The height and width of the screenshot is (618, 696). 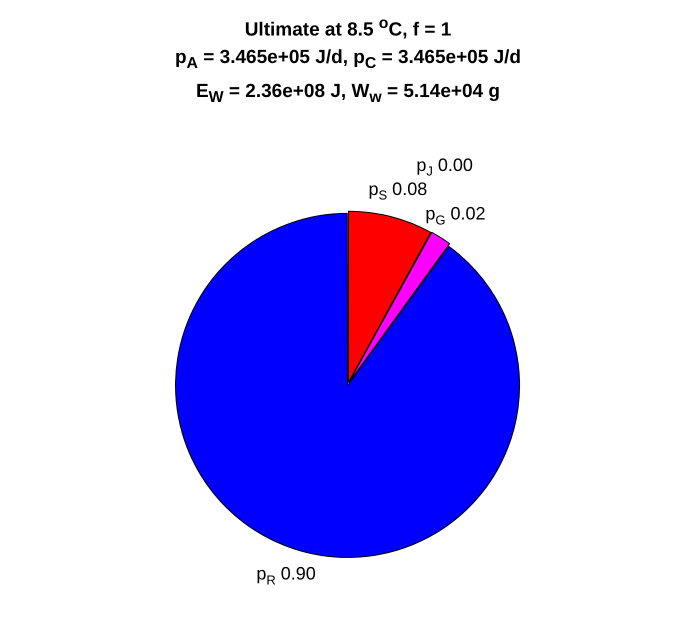 I want to click on text: p$_{A}$ = 3.465e+05 J/d, p$_{C}$ = 3.465e+05 J/d E$_{W}$ = 2.36e+08 J, W$_{w}$ = 5.14e+04 g, so click(x=348, y=76).